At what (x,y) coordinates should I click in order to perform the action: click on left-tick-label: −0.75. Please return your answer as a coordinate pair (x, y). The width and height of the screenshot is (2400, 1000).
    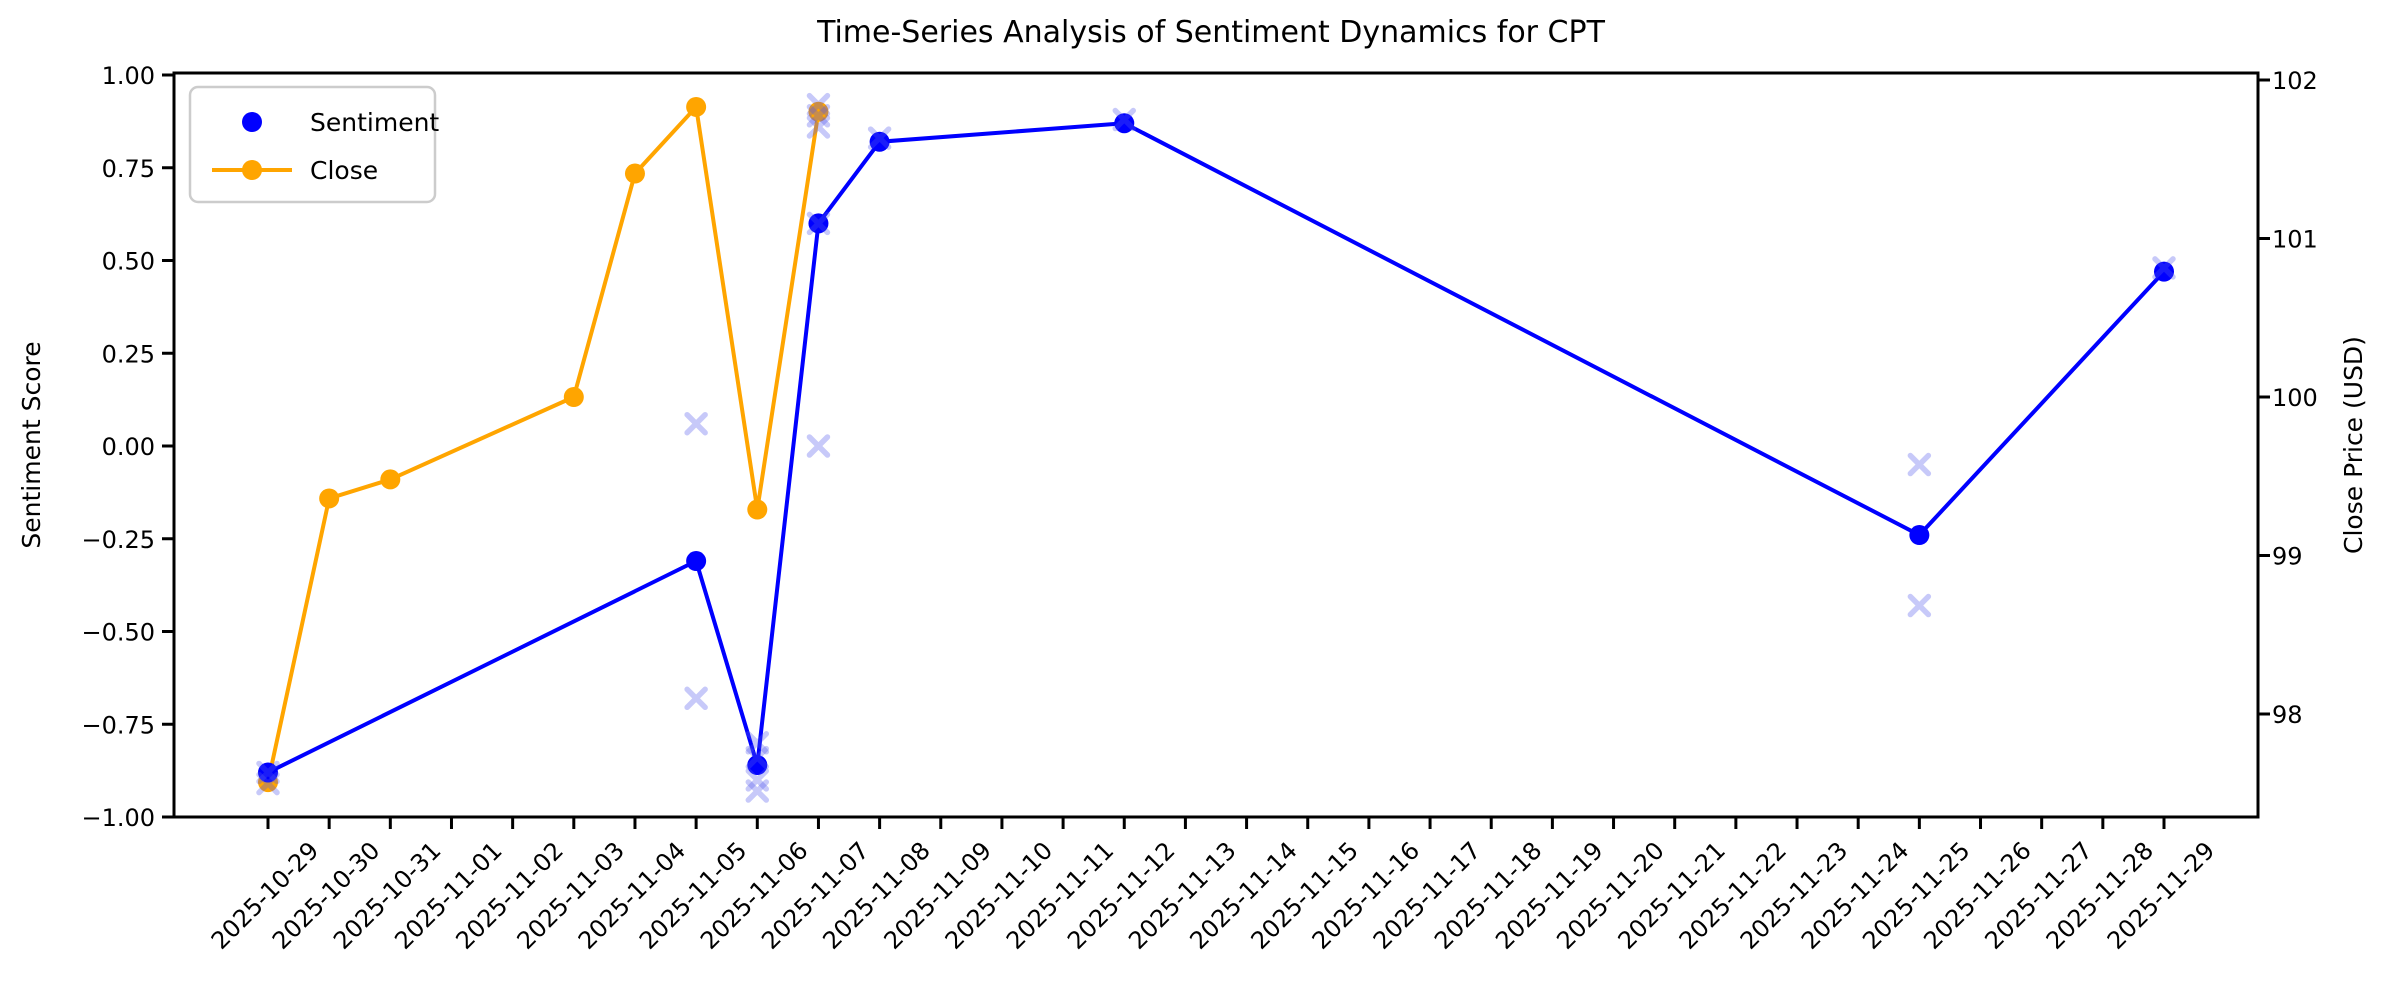
    Looking at the image, I should click on (118, 725).